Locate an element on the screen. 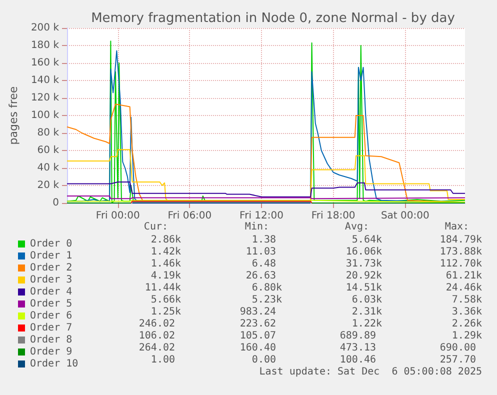 The image size is (497, 395). x-tick-label: Fri 18:00 is located at coordinates (333, 216).